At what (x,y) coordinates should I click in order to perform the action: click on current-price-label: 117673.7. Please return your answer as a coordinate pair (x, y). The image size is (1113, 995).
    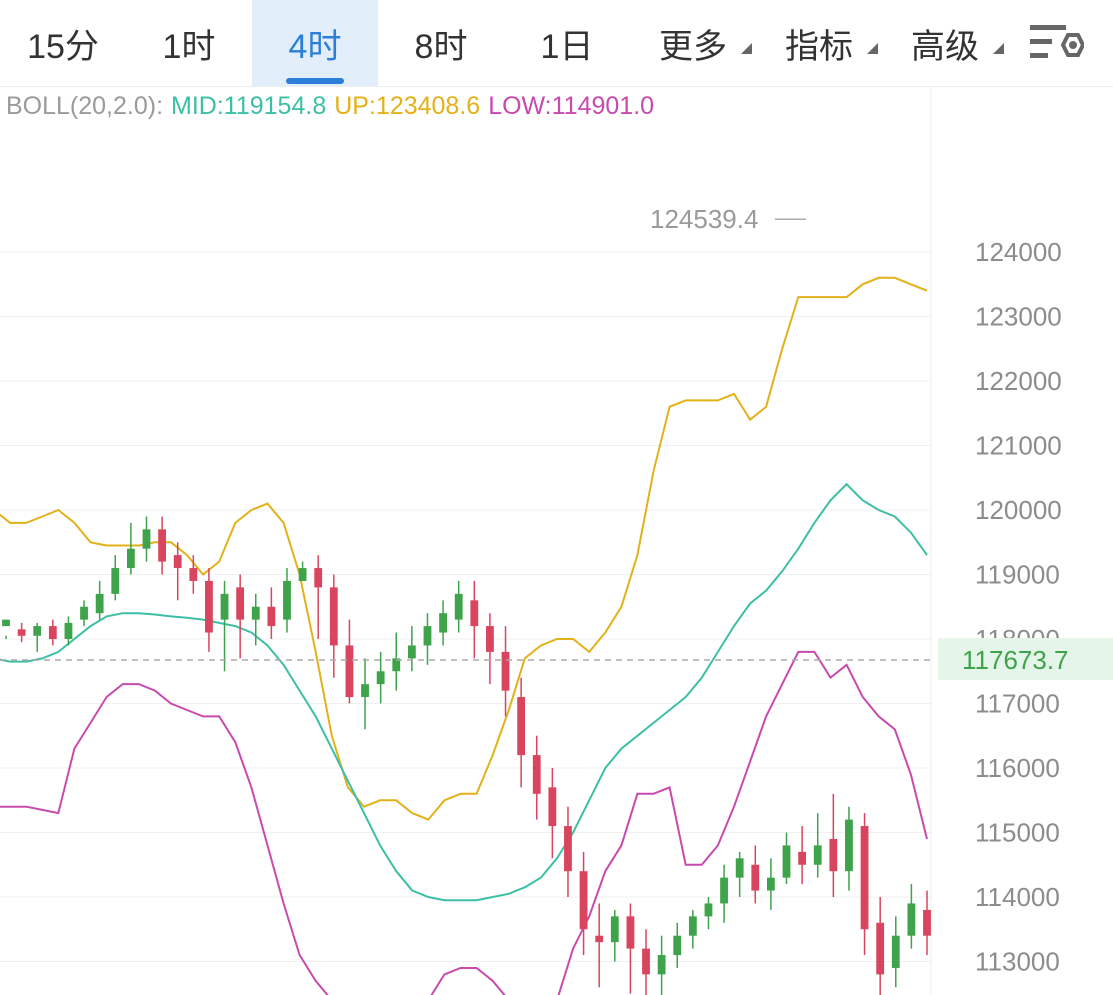
    Looking at the image, I should click on (1015, 660).